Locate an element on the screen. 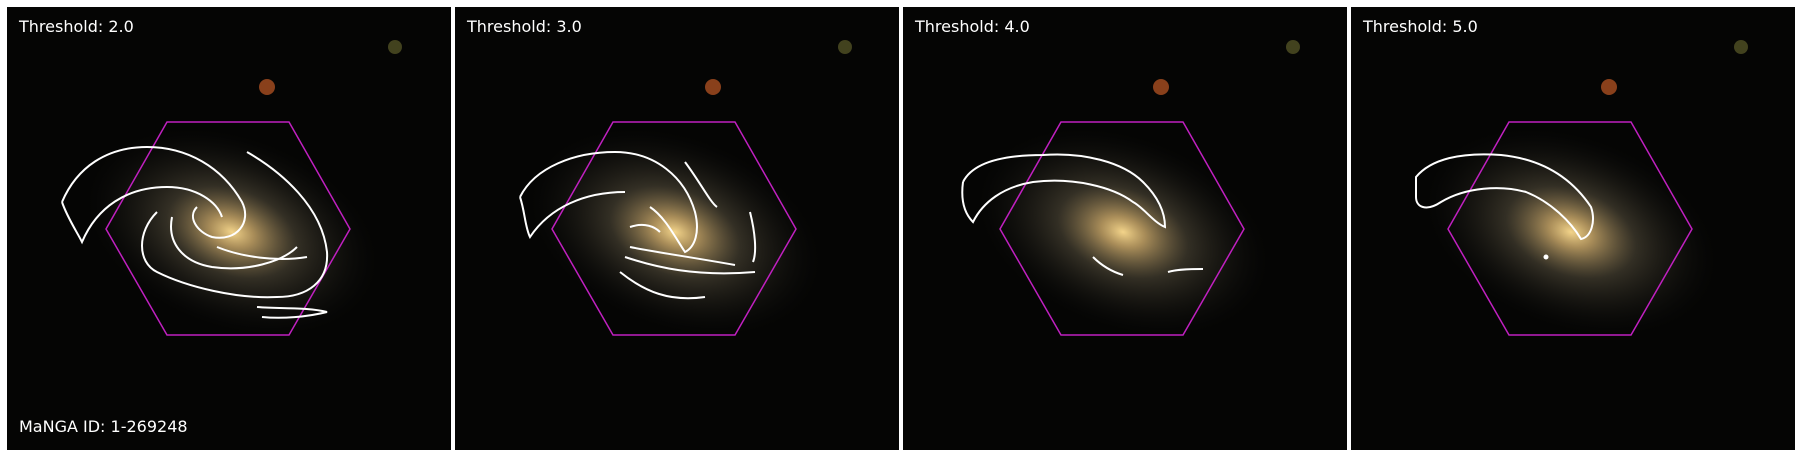  threshold-label: Threshold: 2.0 is located at coordinates (76, 26).